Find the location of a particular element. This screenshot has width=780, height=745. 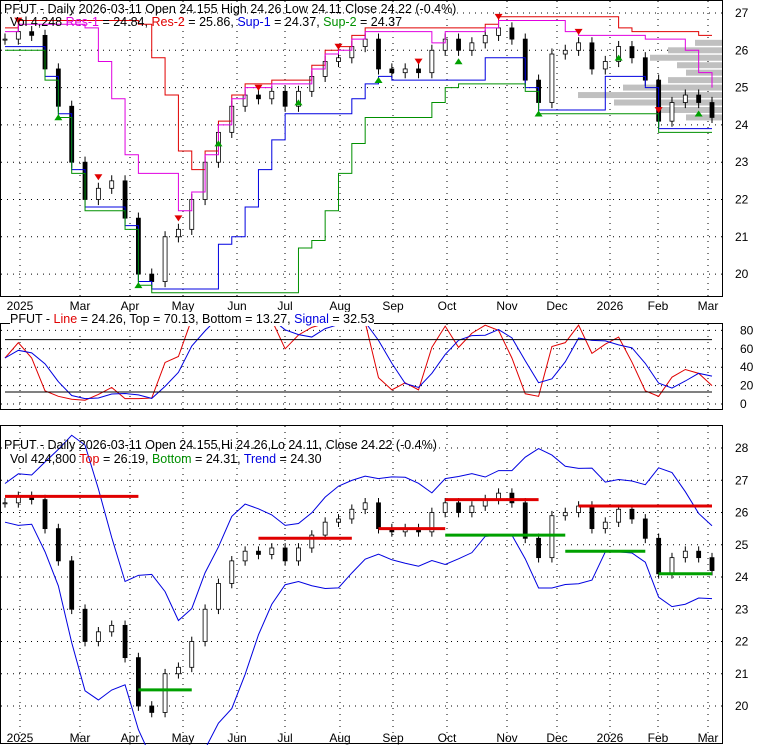

top-value: = 26.19, is located at coordinates (125, 459).